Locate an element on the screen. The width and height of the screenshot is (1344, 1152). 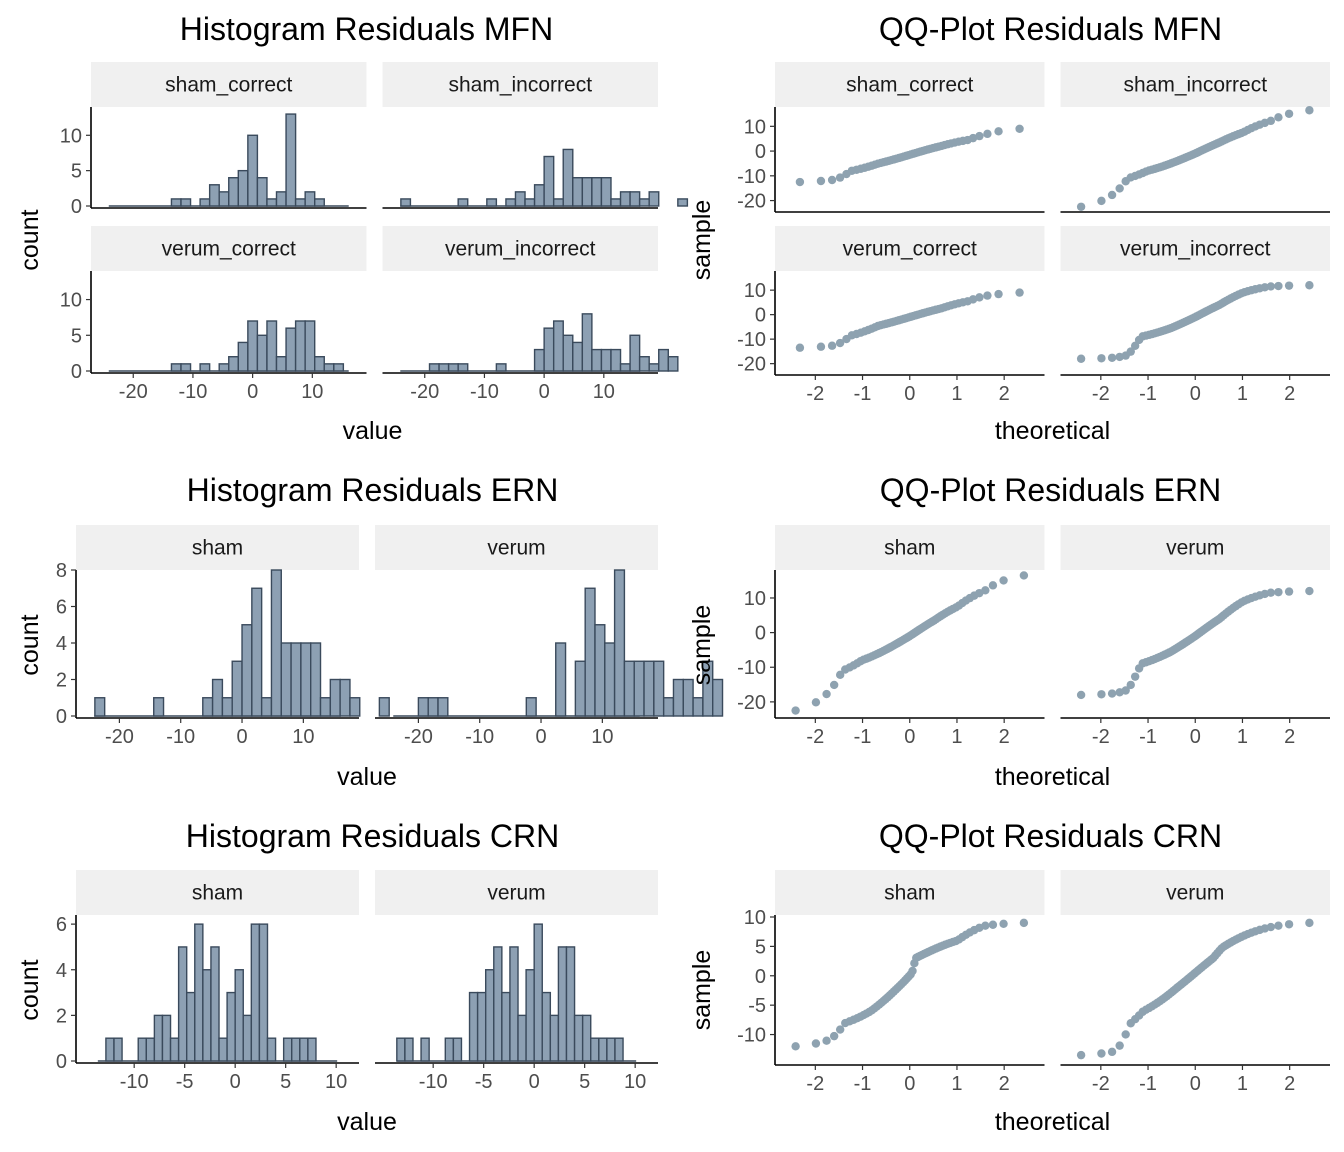
strip-mfn-q3 is located at coordinates (910, 248).